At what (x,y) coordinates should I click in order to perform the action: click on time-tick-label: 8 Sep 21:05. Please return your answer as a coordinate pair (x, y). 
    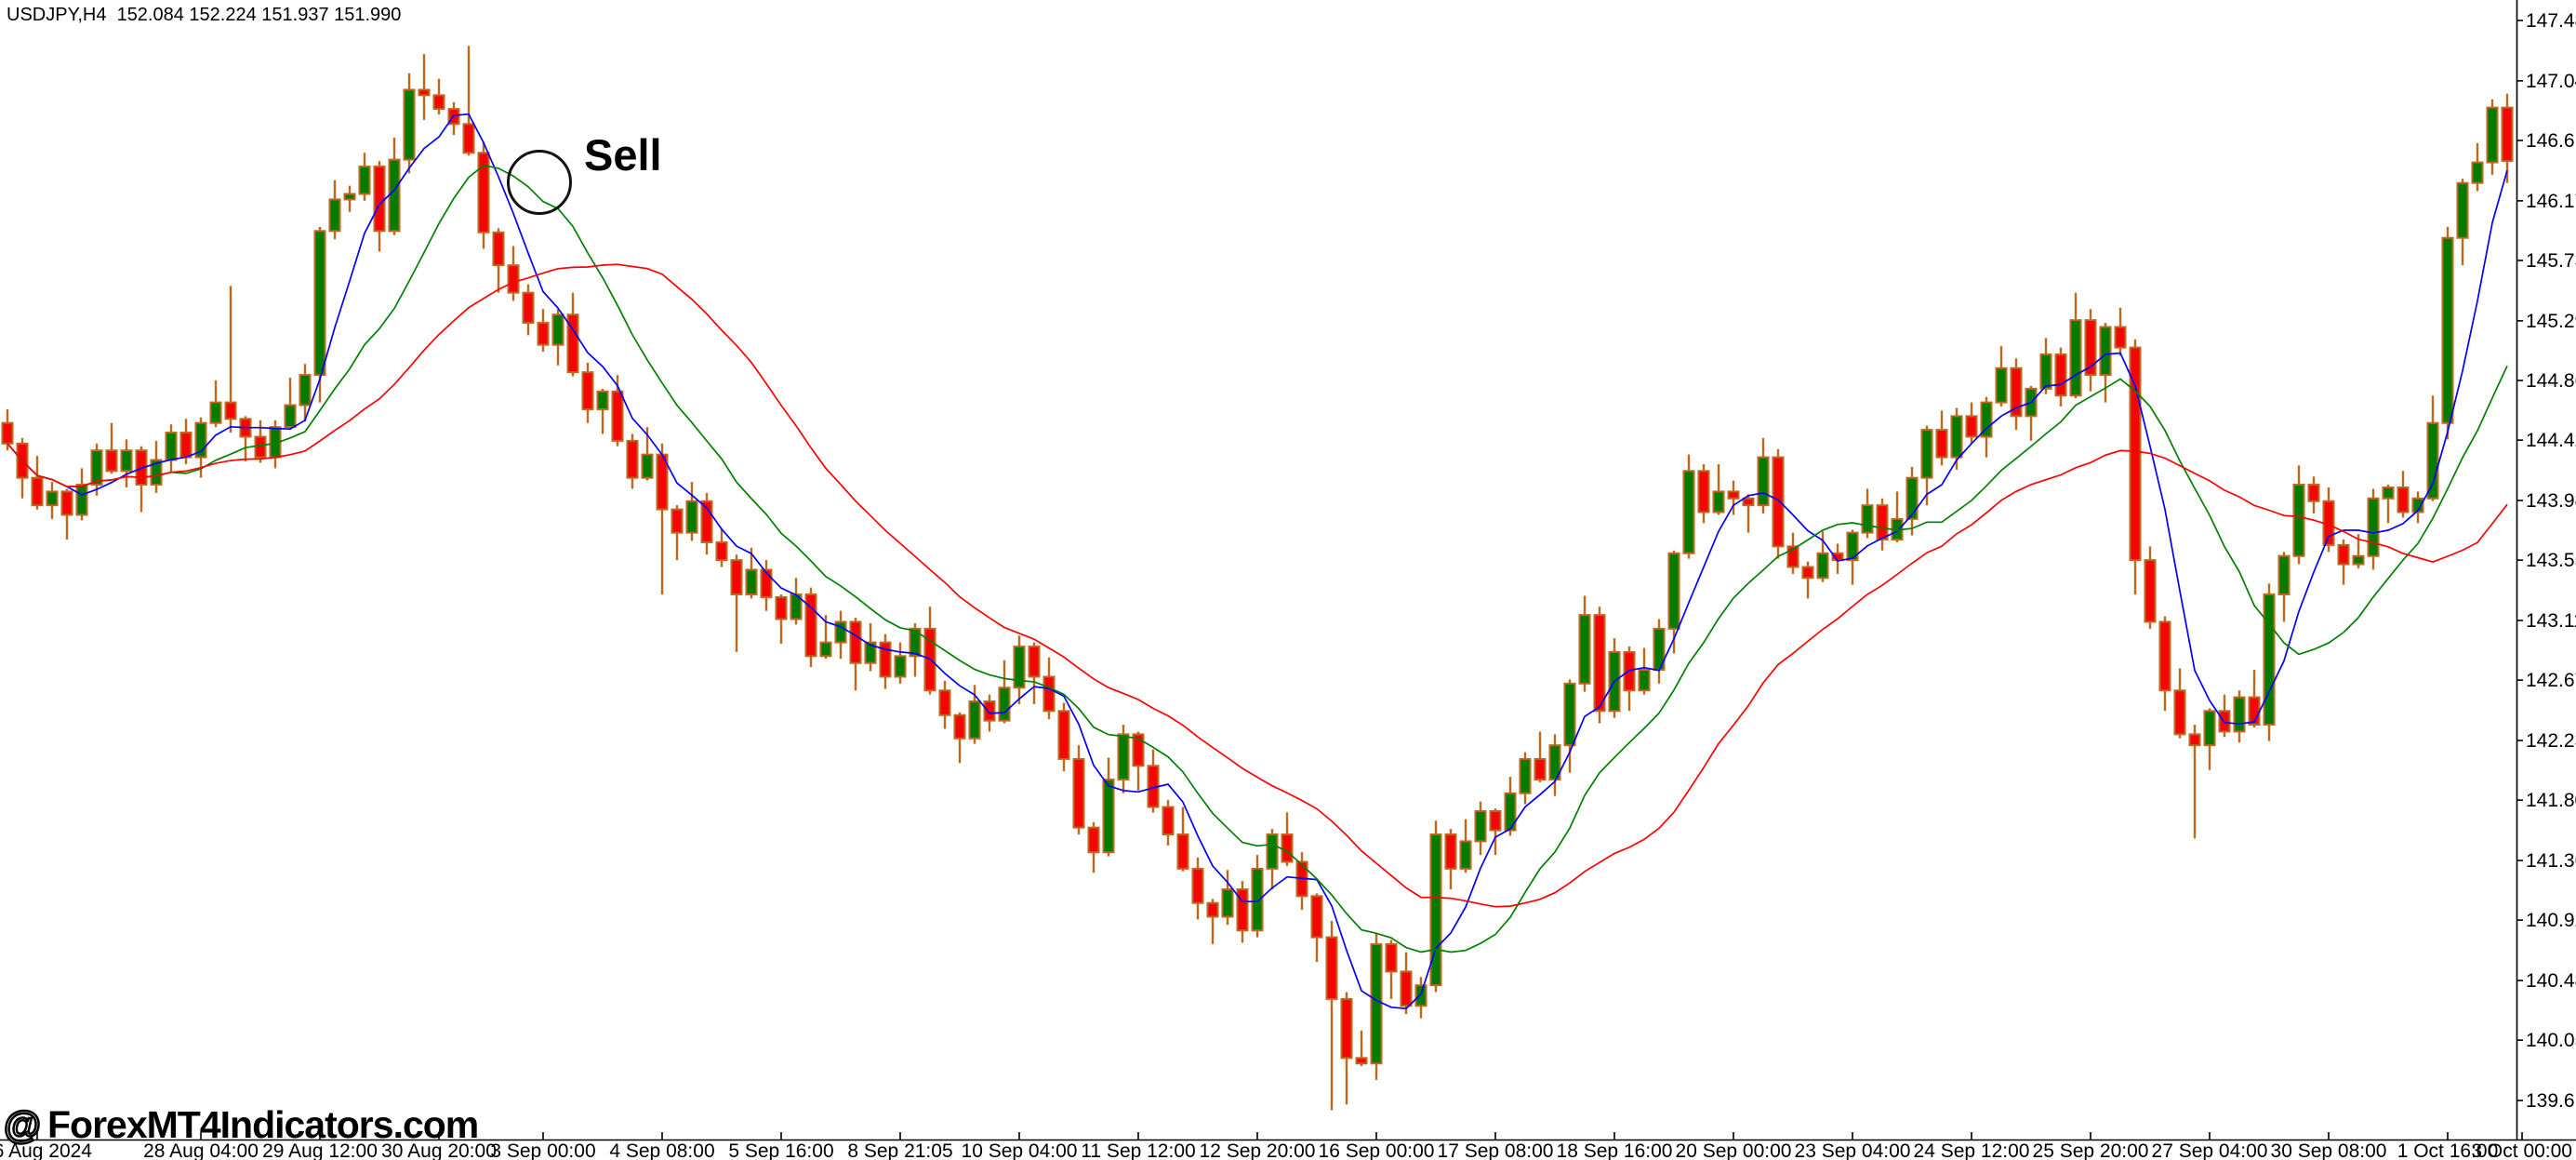
    Looking at the image, I should click on (899, 1150).